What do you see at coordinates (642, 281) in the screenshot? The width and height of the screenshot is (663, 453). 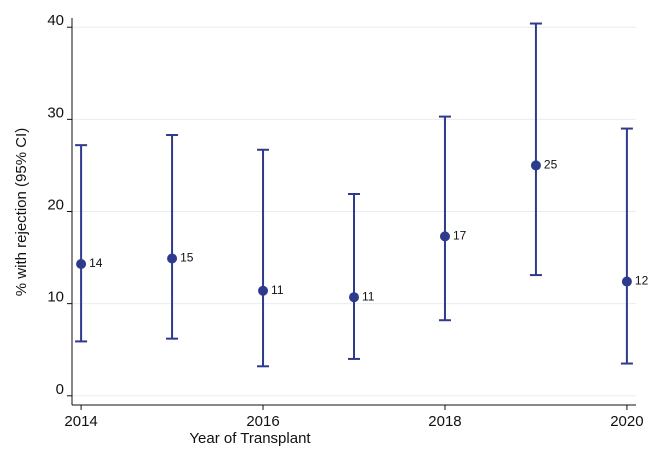 I see `value-label: 12` at bounding box center [642, 281].